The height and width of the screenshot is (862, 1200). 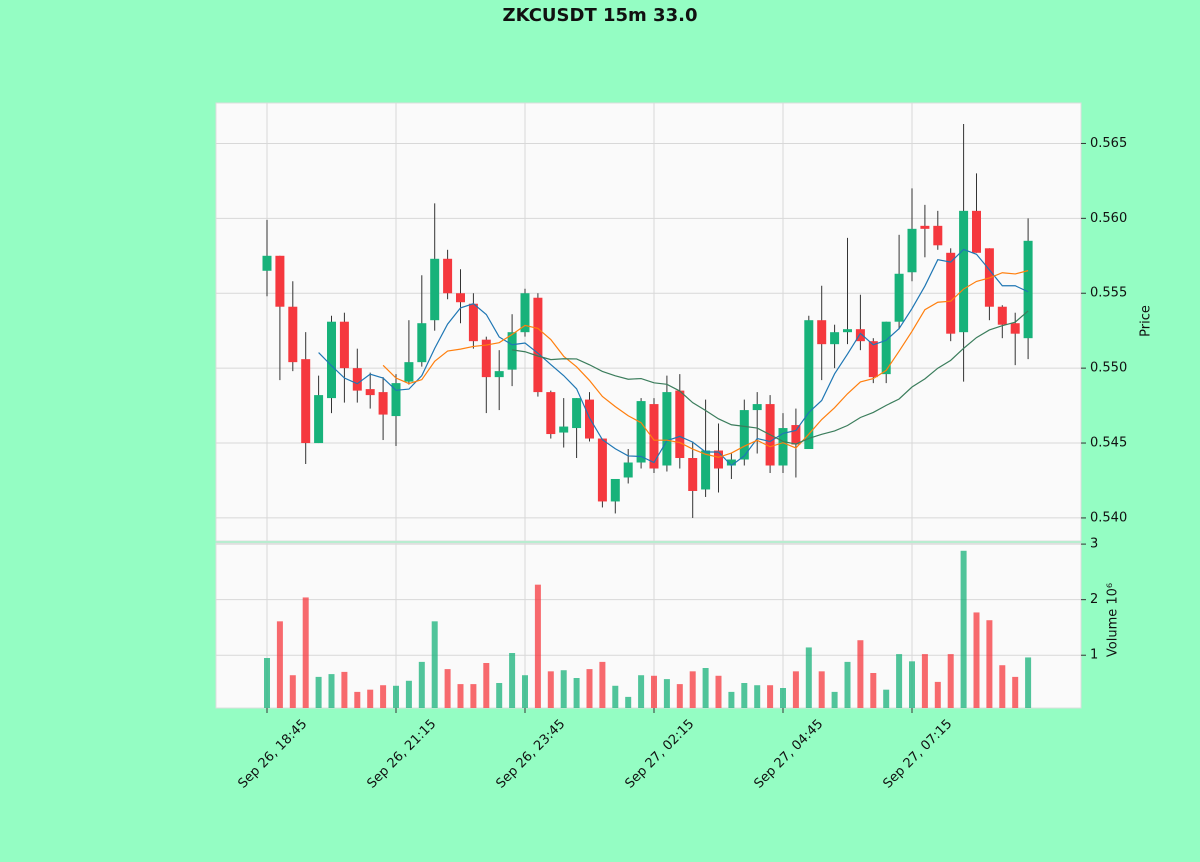 I want to click on y-axis-label: Price, so click(x=1146, y=321).